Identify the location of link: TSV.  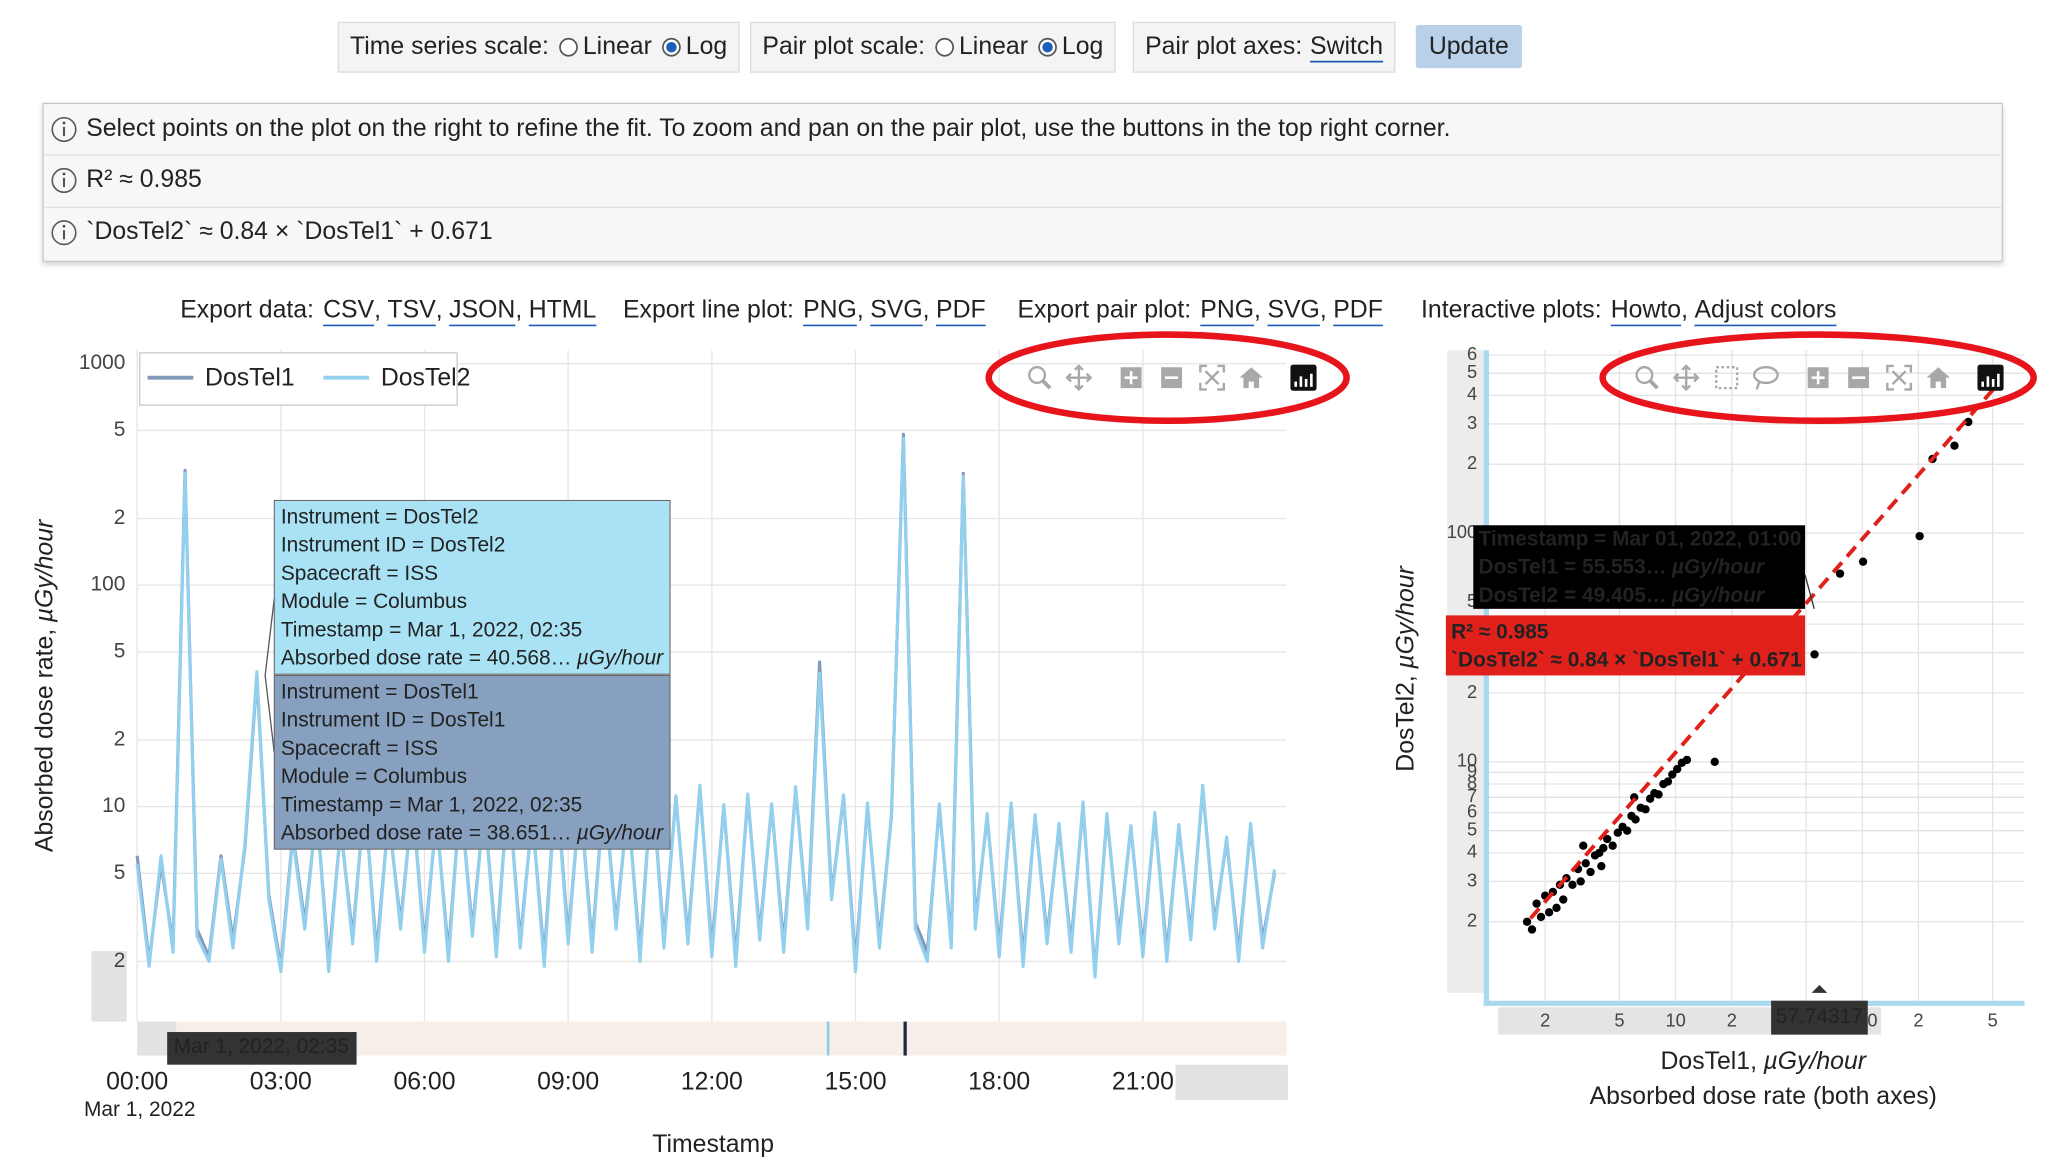
(412, 310).